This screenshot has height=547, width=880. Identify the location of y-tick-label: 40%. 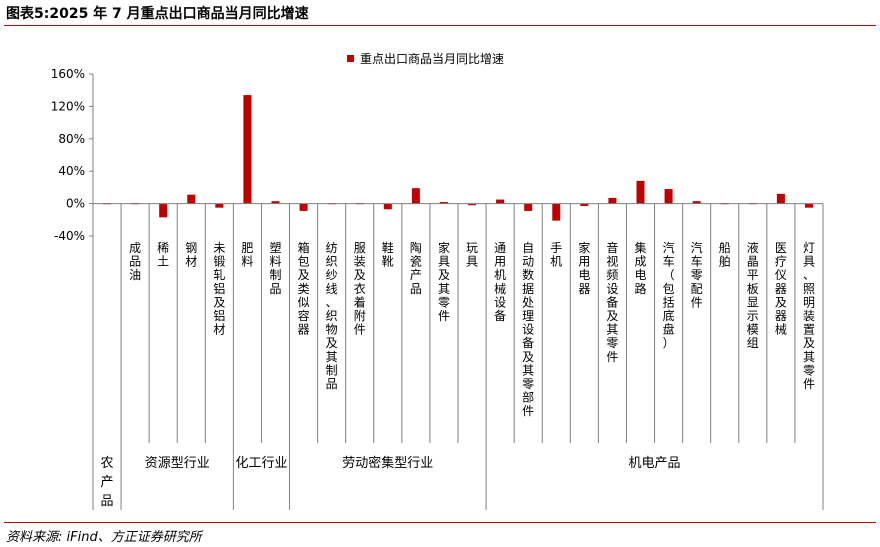
(71, 171).